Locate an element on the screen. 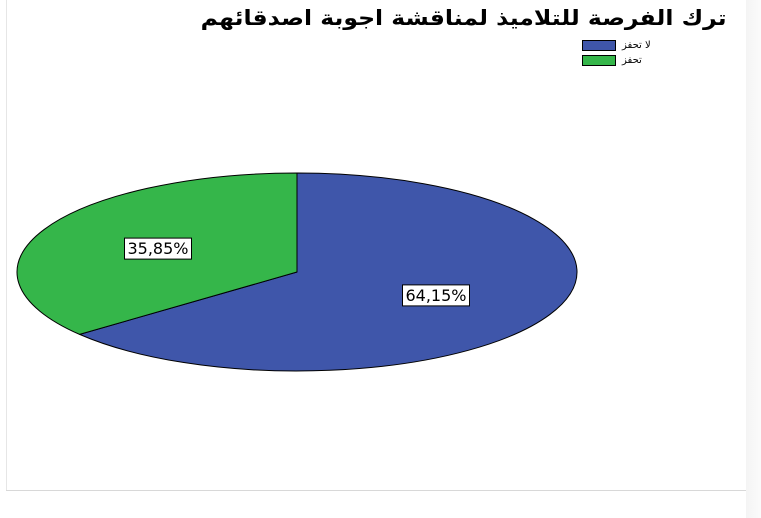 The image size is (761, 518). chart-legend: لا تحفز تحفز is located at coordinates (616, 53).